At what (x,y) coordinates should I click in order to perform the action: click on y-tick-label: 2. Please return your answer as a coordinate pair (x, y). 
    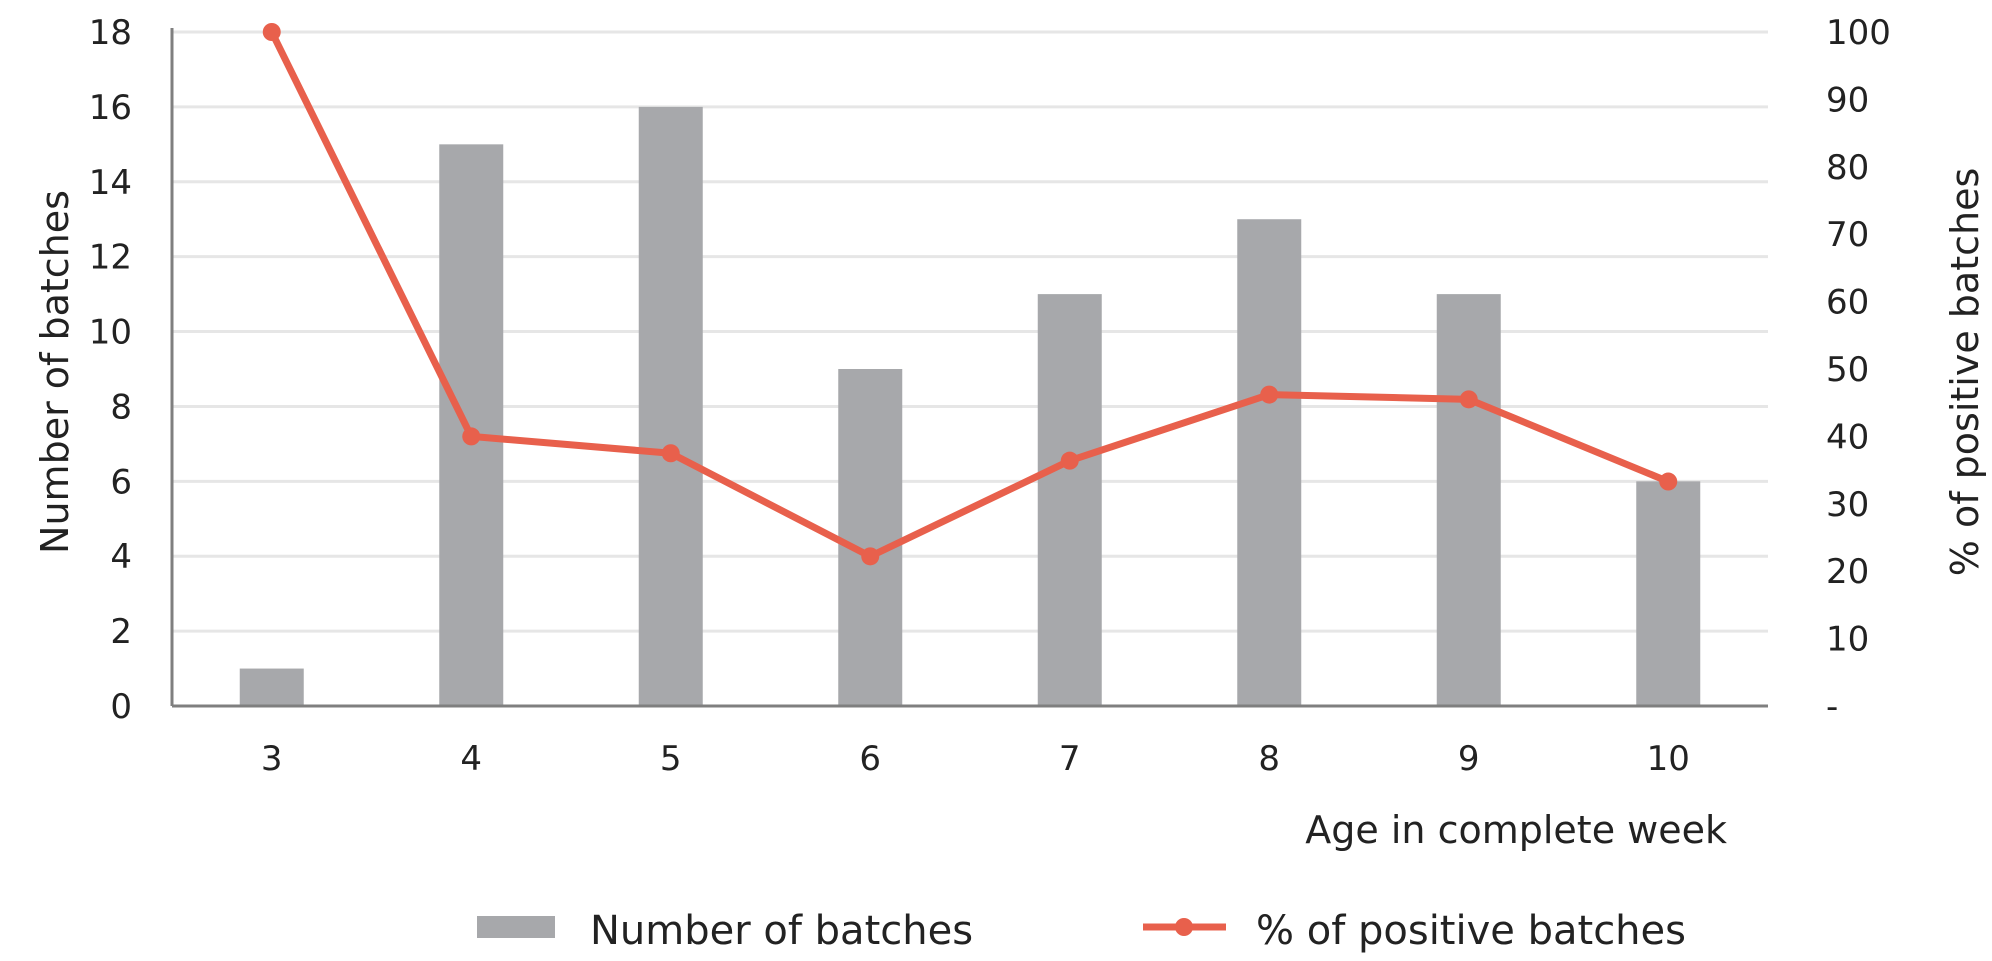
    Looking at the image, I should click on (121, 632).